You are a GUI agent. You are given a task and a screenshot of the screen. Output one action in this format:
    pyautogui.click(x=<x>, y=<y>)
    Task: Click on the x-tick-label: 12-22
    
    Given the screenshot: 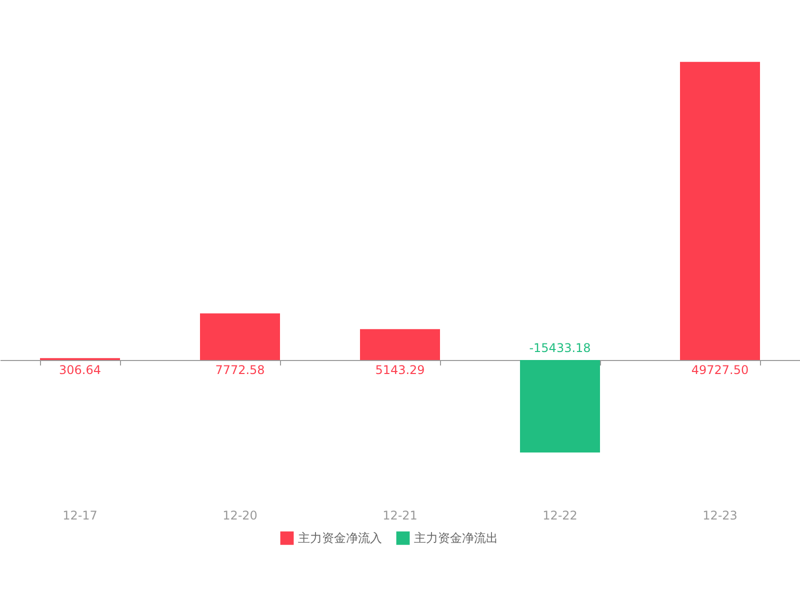 What is the action you would take?
    pyautogui.click(x=560, y=515)
    